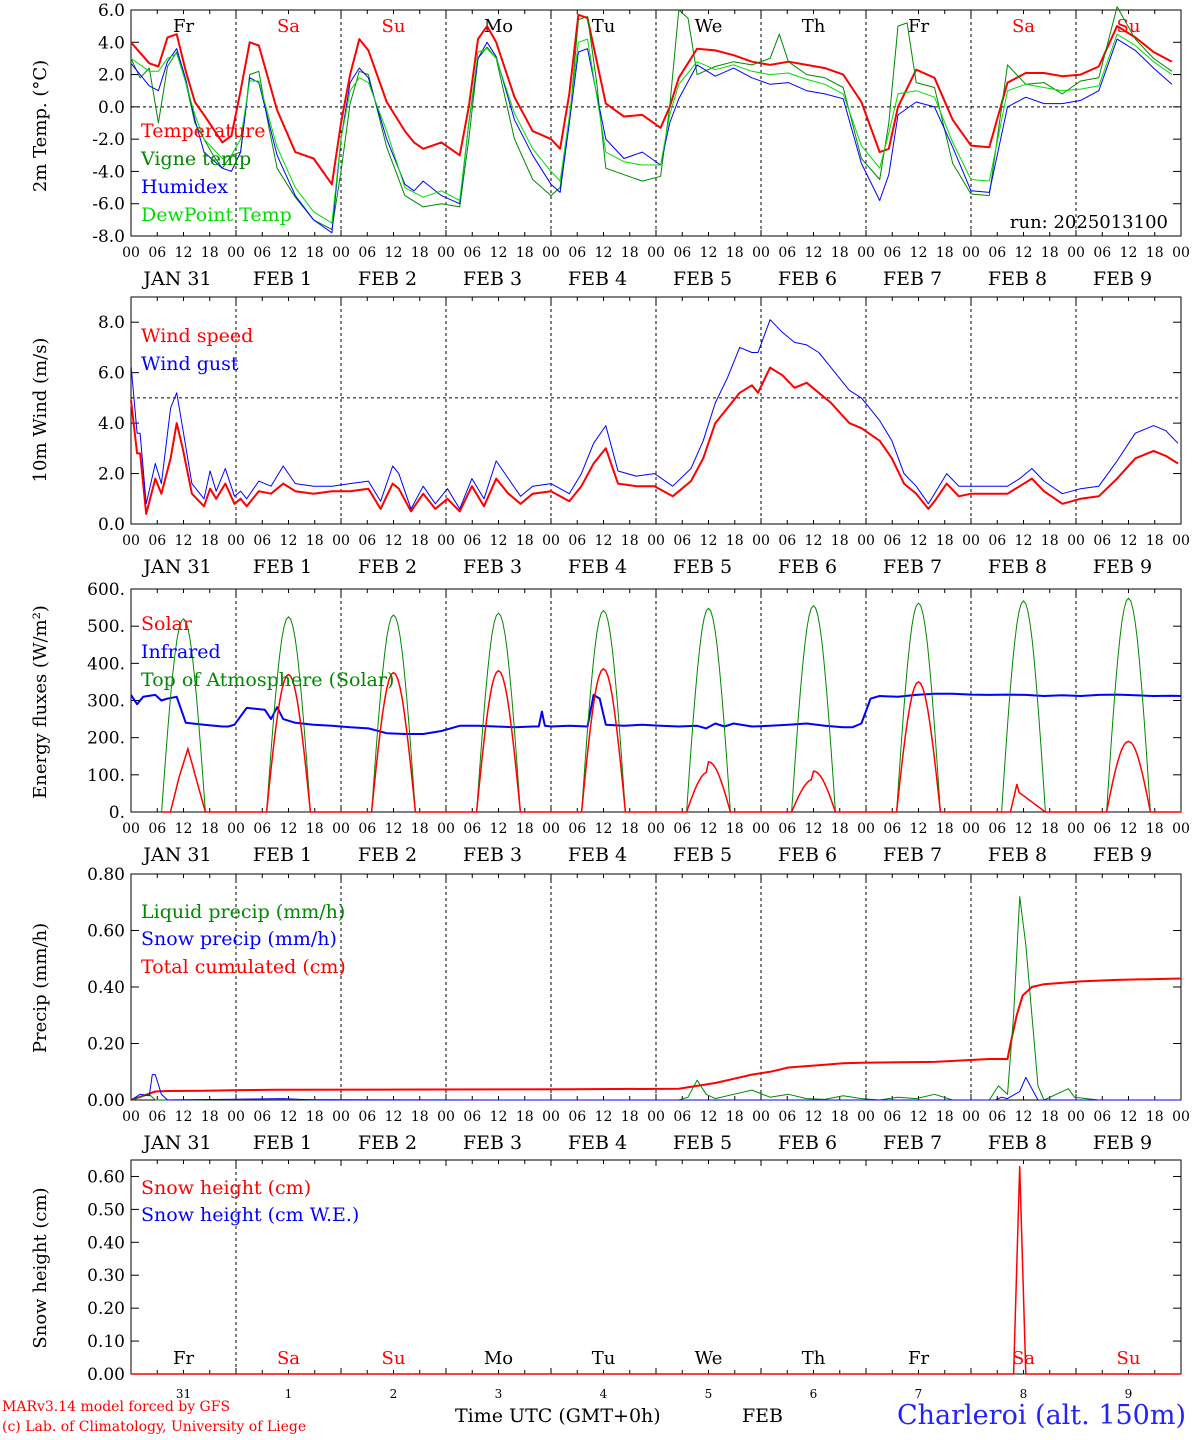 This screenshot has width=1194, height=1440. What do you see at coordinates (108, 140) in the screenshot?
I see `y-tick-label: -2.0` at bounding box center [108, 140].